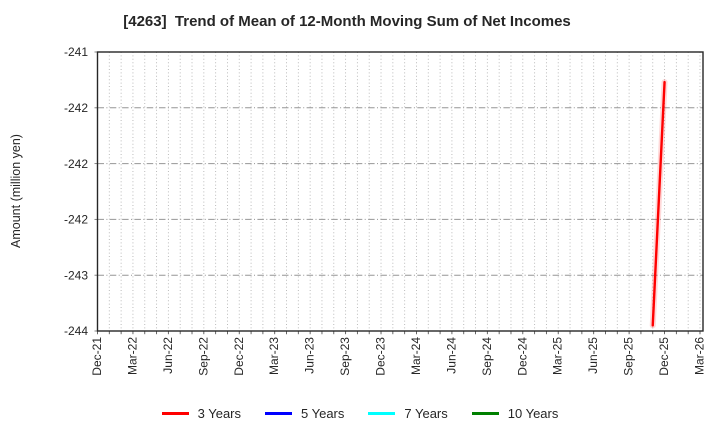 This screenshot has height=440, width=720. What do you see at coordinates (168, 355) in the screenshot?
I see `x-tick-label: Jun-22` at bounding box center [168, 355].